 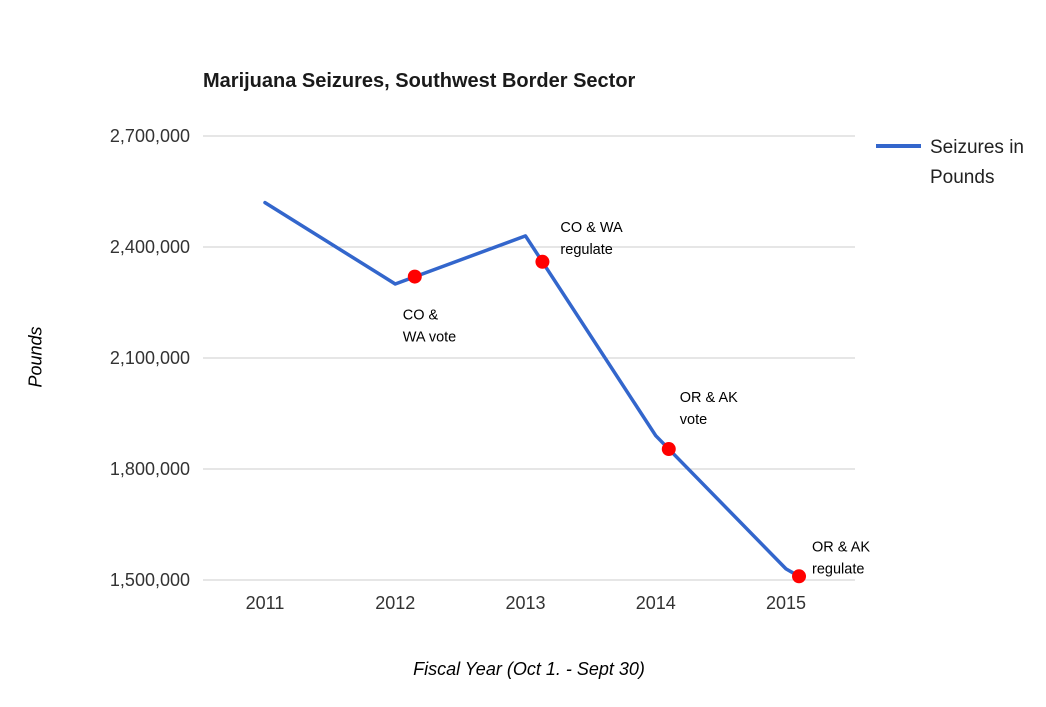 What do you see at coordinates (395, 603) in the screenshot?
I see `x-tick-label: 2012` at bounding box center [395, 603].